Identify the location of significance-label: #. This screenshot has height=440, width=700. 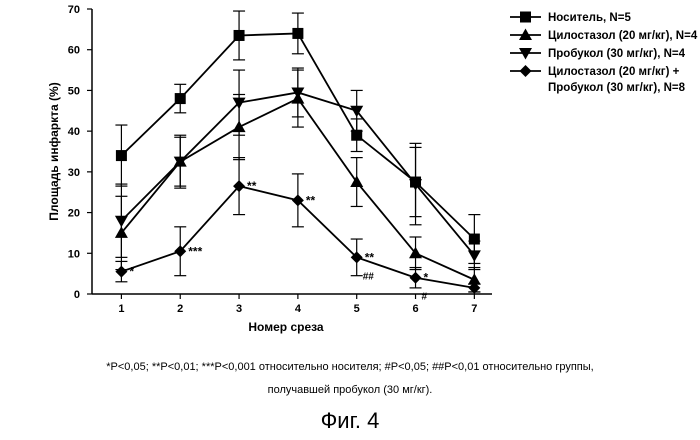
(425, 297).